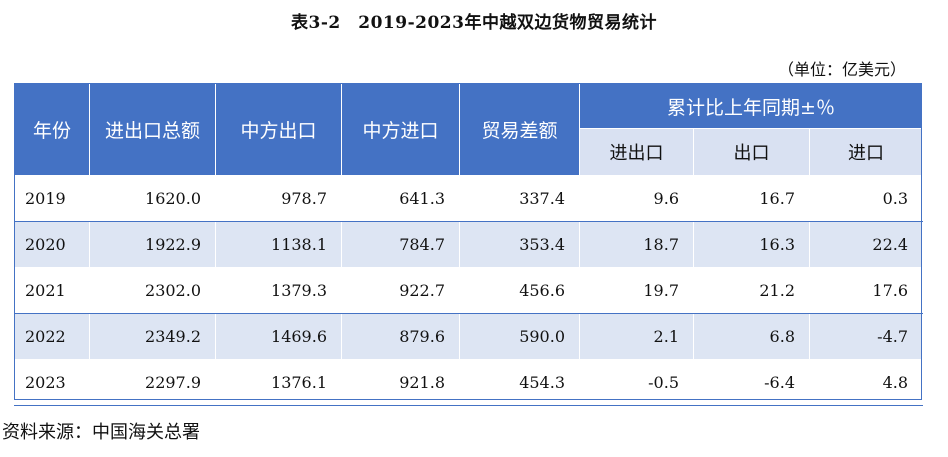  What do you see at coordinates (519, 129) in the screenshot?
I see `header-balance: 贸易差额` at bounding box center [519, 129].